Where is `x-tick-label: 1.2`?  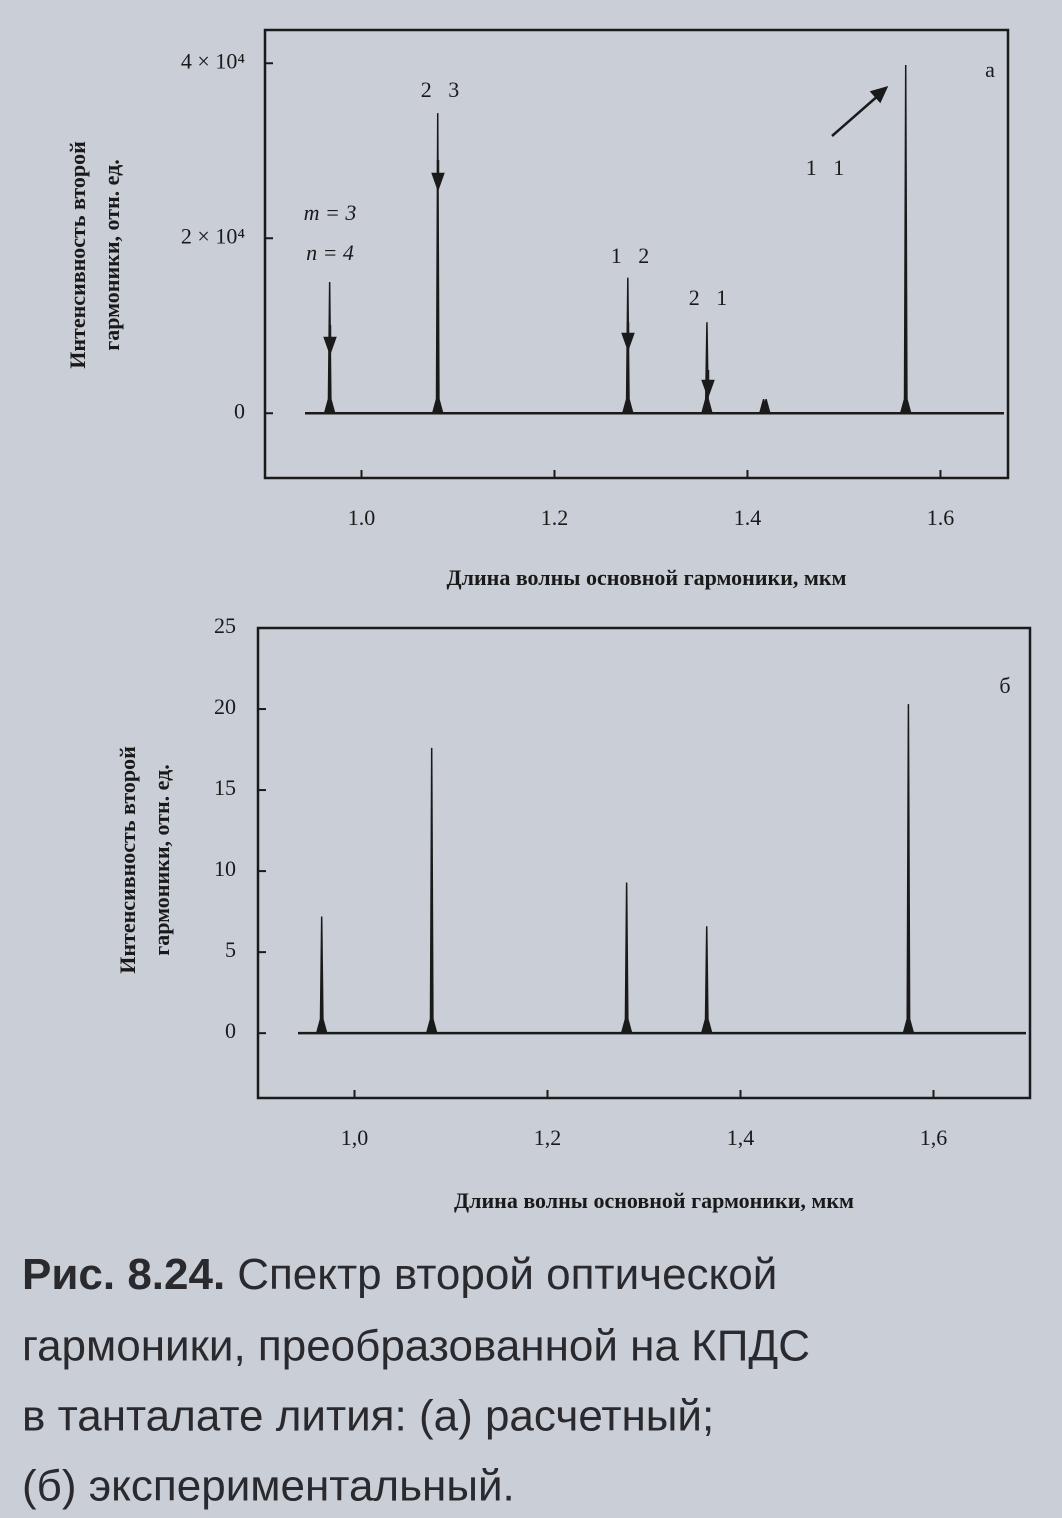 x-tick-label: 1.2 is located at coordinates (555, 517).